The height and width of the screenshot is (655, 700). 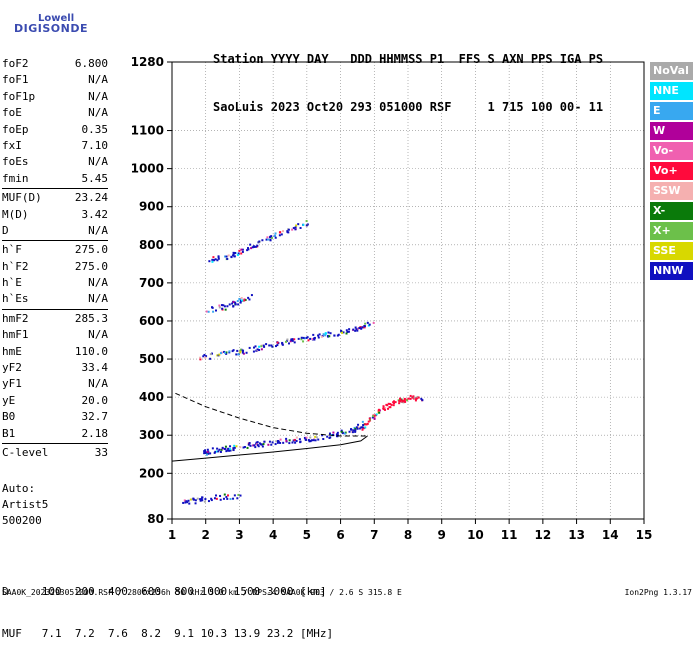 I want to click on legend-item: NNW, so click(x=671, y=271).